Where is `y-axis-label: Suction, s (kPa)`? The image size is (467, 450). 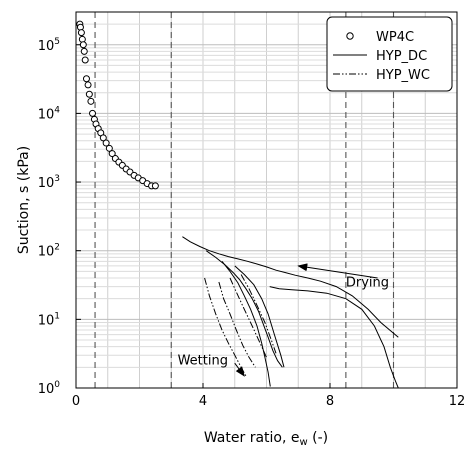
y-axis-label: Suction, s (kPa) is located at coordinates (24, 200).